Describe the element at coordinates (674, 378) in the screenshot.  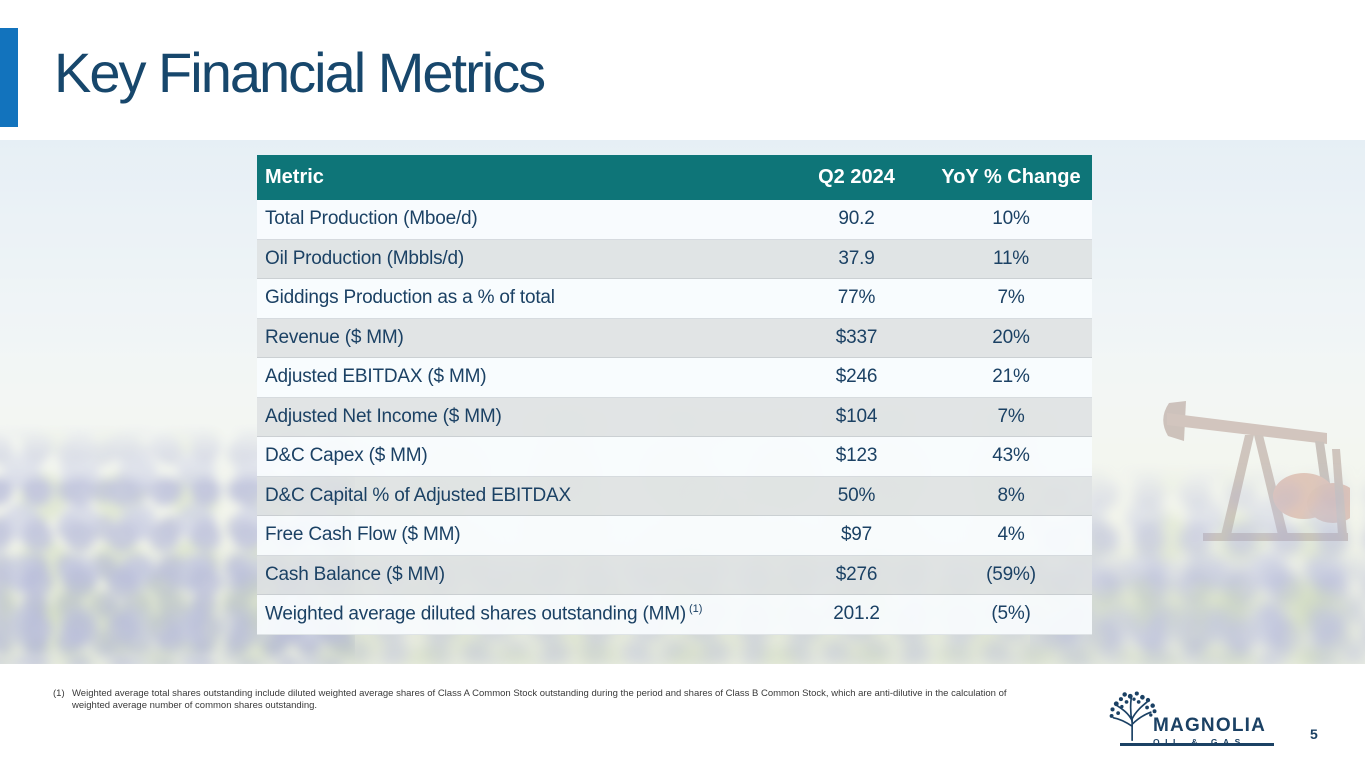
I see `table-row: Adjusted EBITDAX ($ MM) $246 21%` at that location.